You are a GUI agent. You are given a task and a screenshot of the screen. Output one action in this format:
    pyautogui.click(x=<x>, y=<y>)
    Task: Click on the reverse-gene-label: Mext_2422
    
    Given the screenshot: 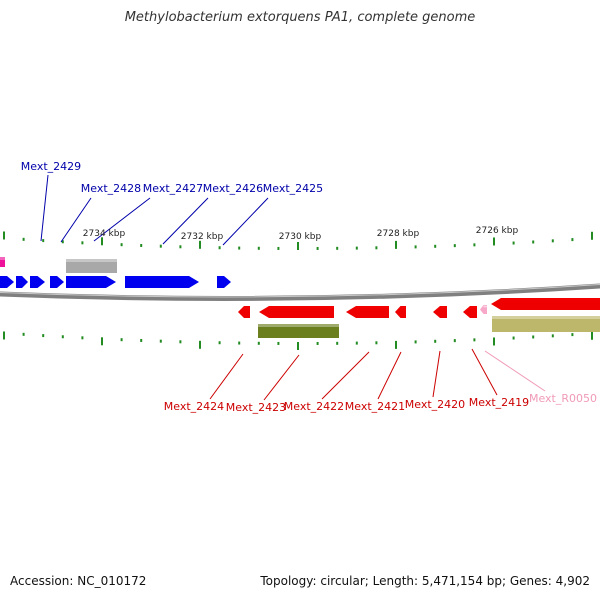 What is the action you would take?
    pyautogui.click(x=314, y=406)
    